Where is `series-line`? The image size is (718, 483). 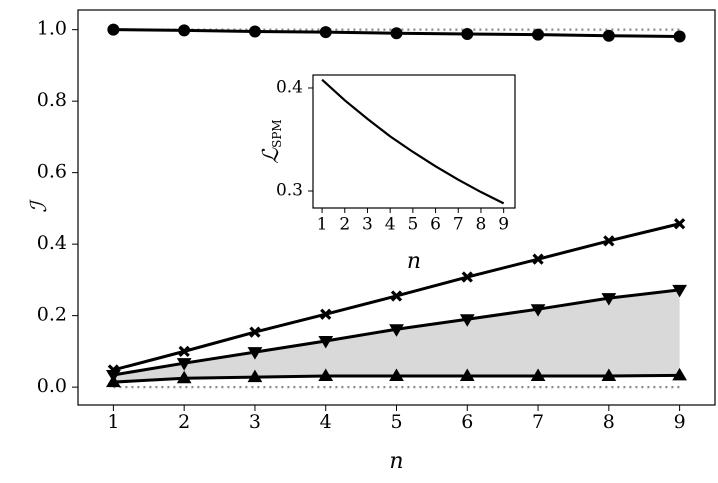 series-line is located at coordinates (413, 141).